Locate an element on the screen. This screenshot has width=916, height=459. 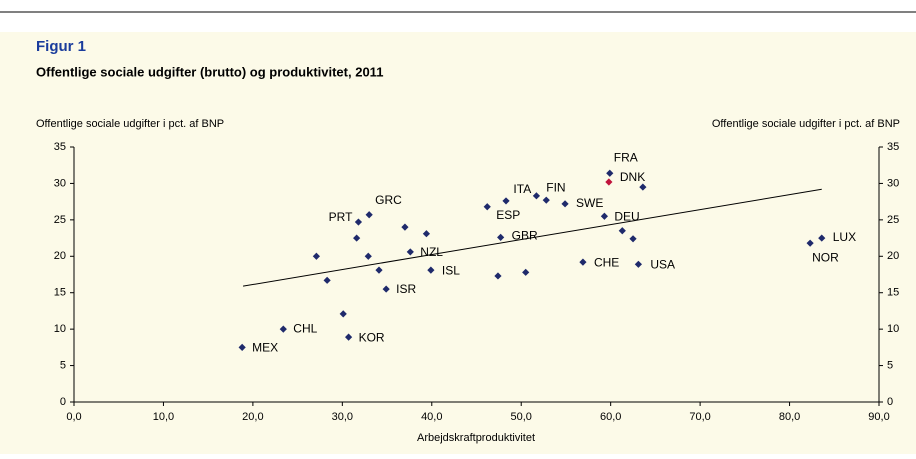
y2-tick-label: 35 is located at coordinates (893, 147).